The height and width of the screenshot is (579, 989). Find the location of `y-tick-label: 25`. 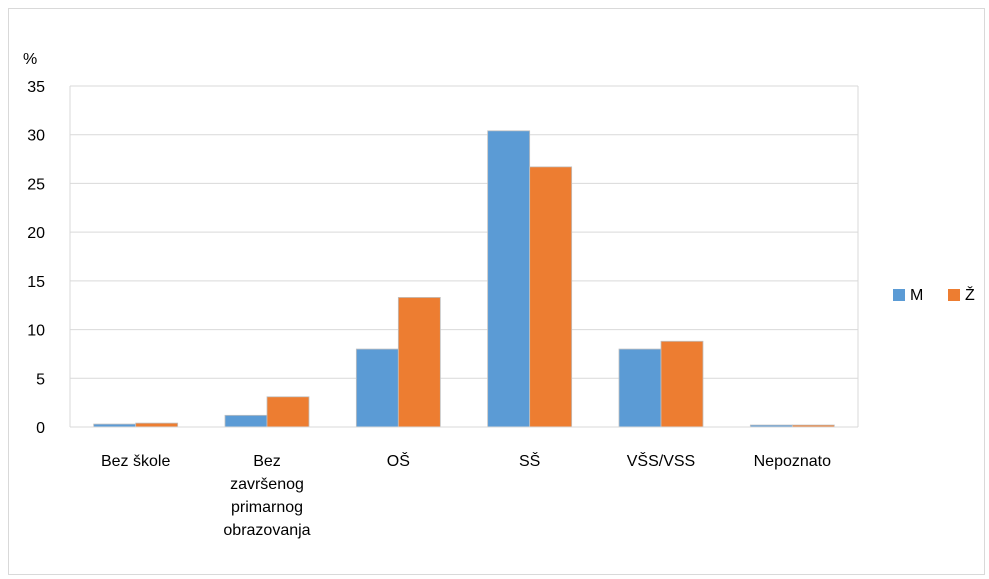

y-tick-label: 25 is located at coordinates (36, 184).